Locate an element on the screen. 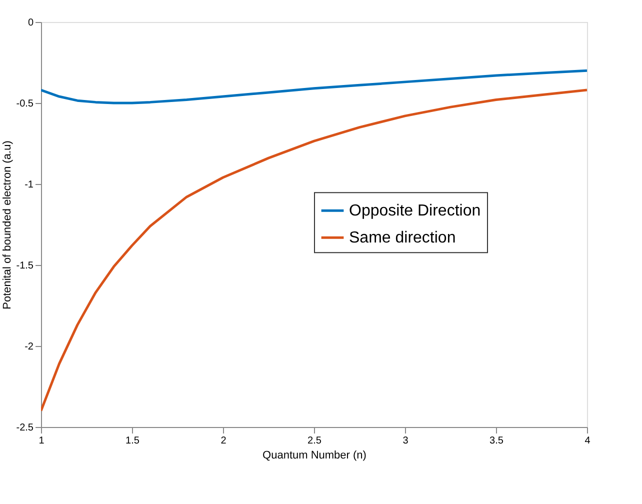 This screenshot has width=642, height=504. x-tick-label: 2.5 is located at coordinates (315, 441).